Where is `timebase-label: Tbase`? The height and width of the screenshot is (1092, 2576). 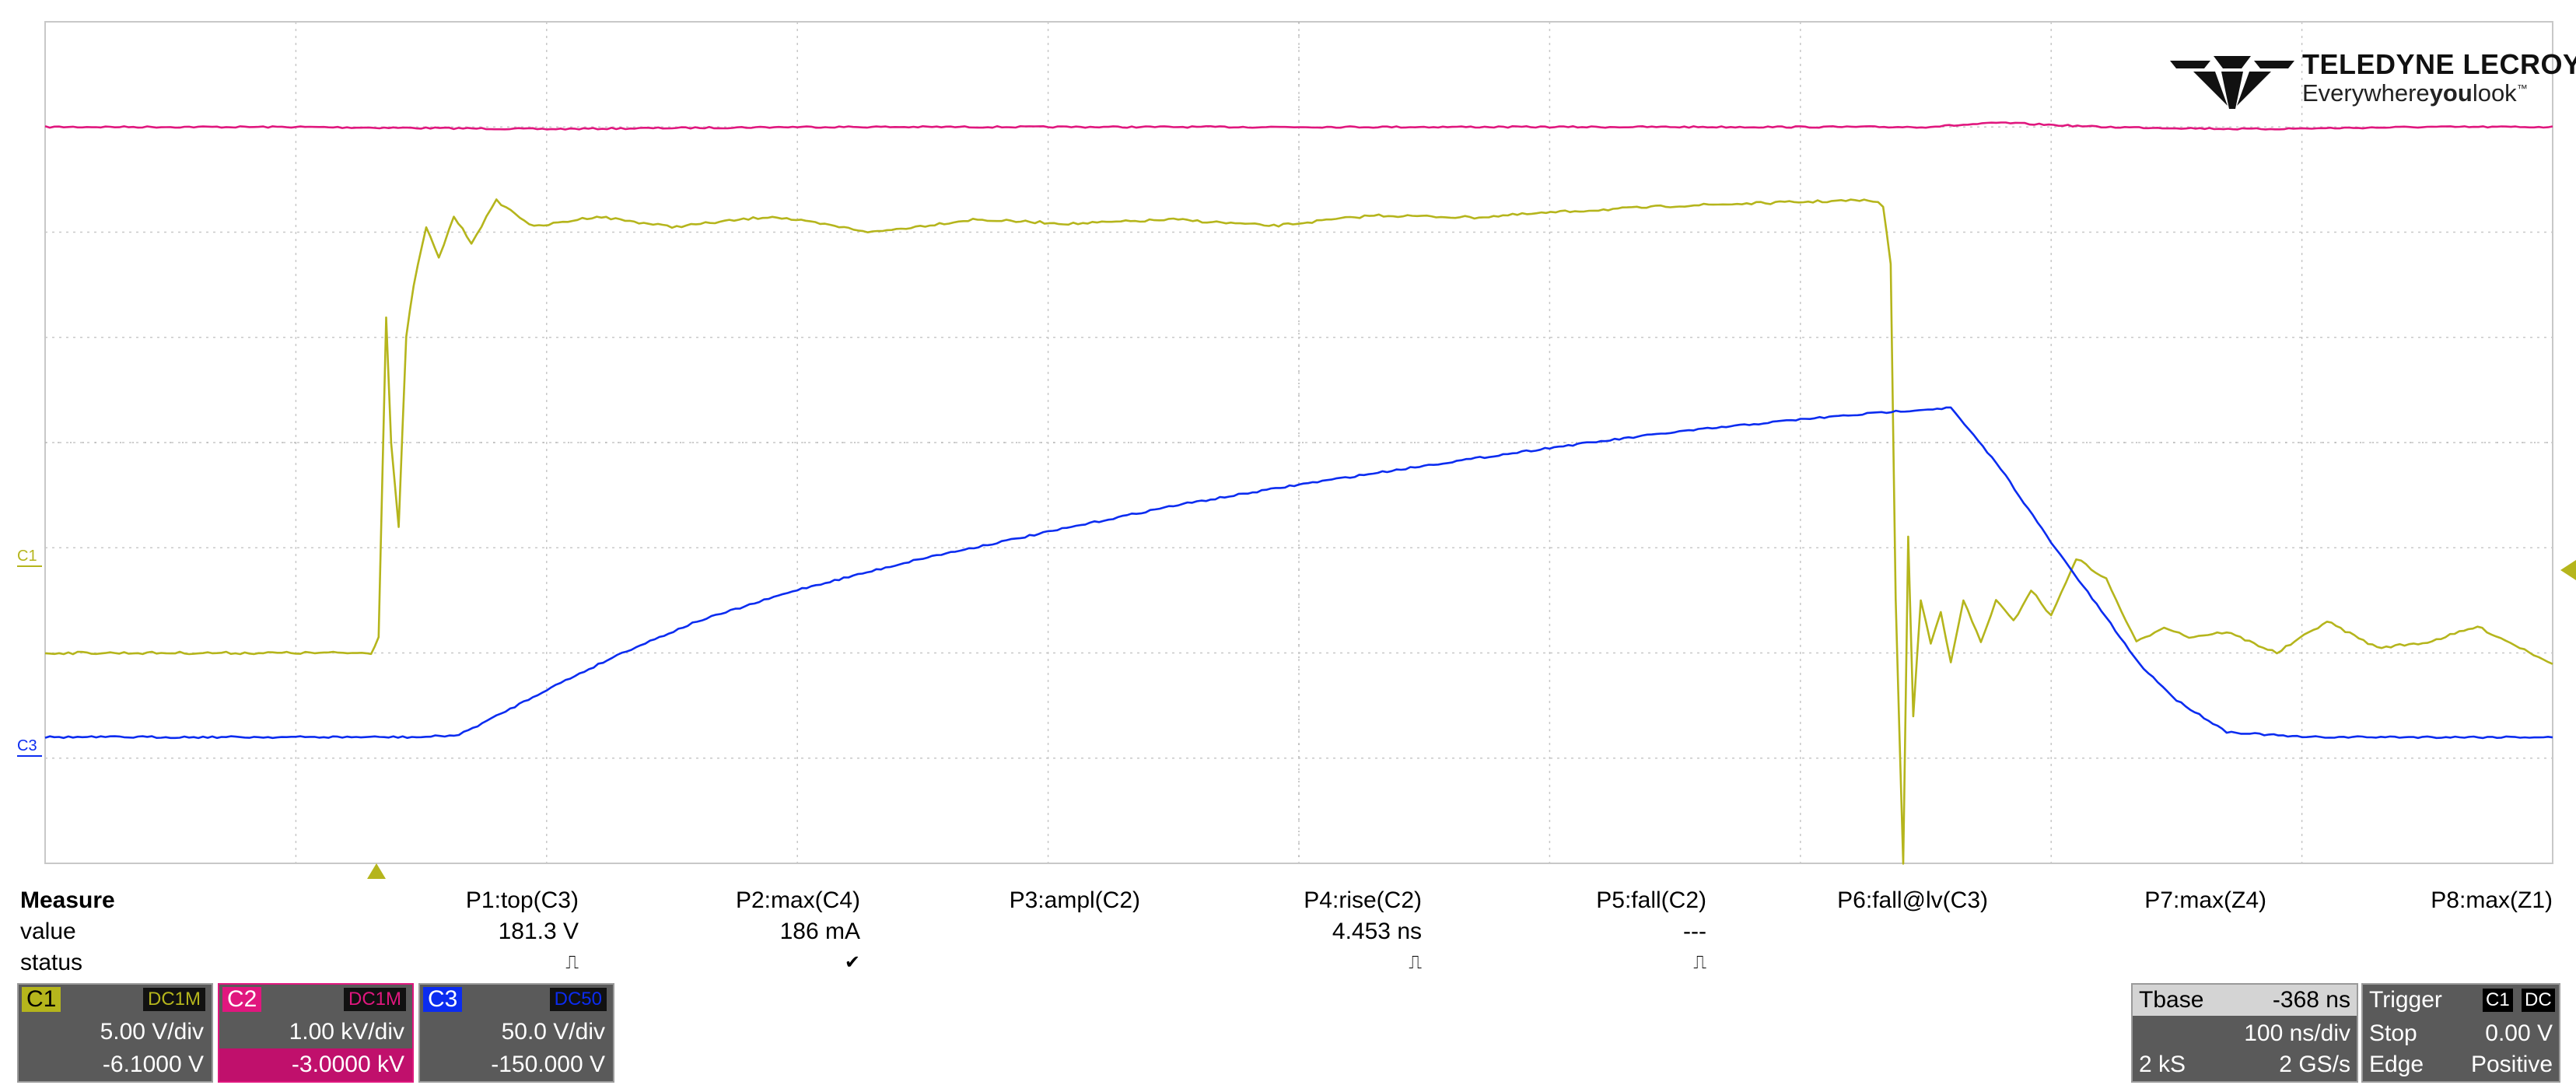 timebase-label: Tbase is located at coordinates (2171, 1000).